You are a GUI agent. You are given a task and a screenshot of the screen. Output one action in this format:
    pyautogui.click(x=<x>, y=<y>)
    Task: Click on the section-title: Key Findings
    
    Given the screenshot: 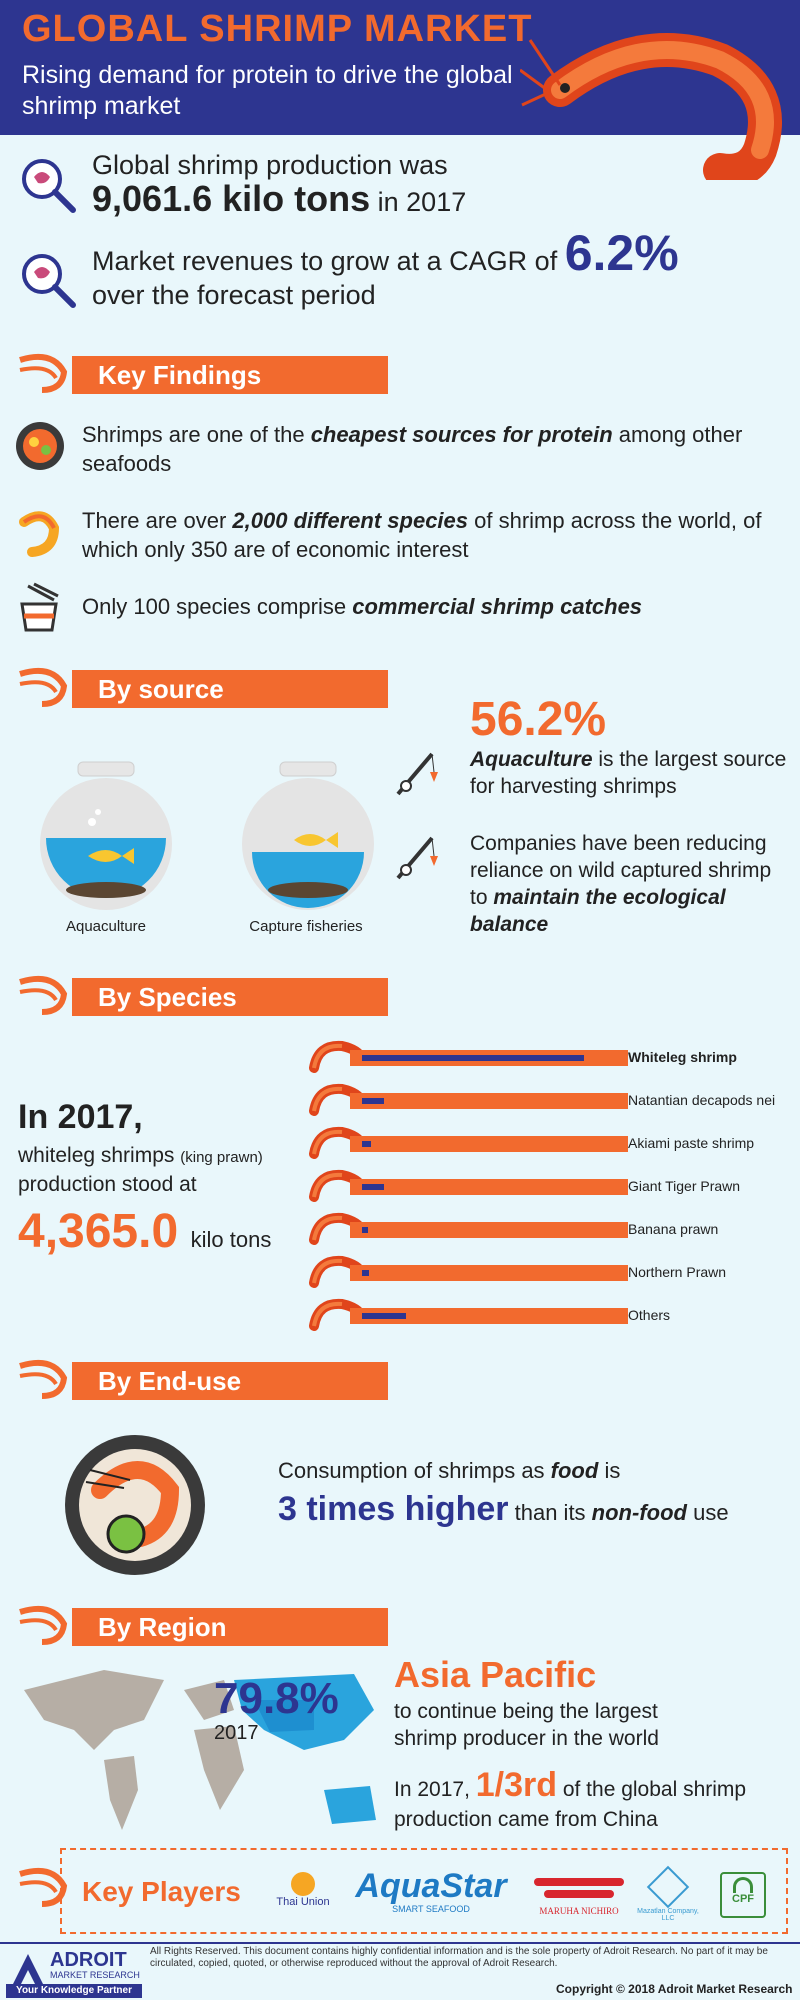 What is the action you would take?
    pyautogui.click(x=180, y=375)
    